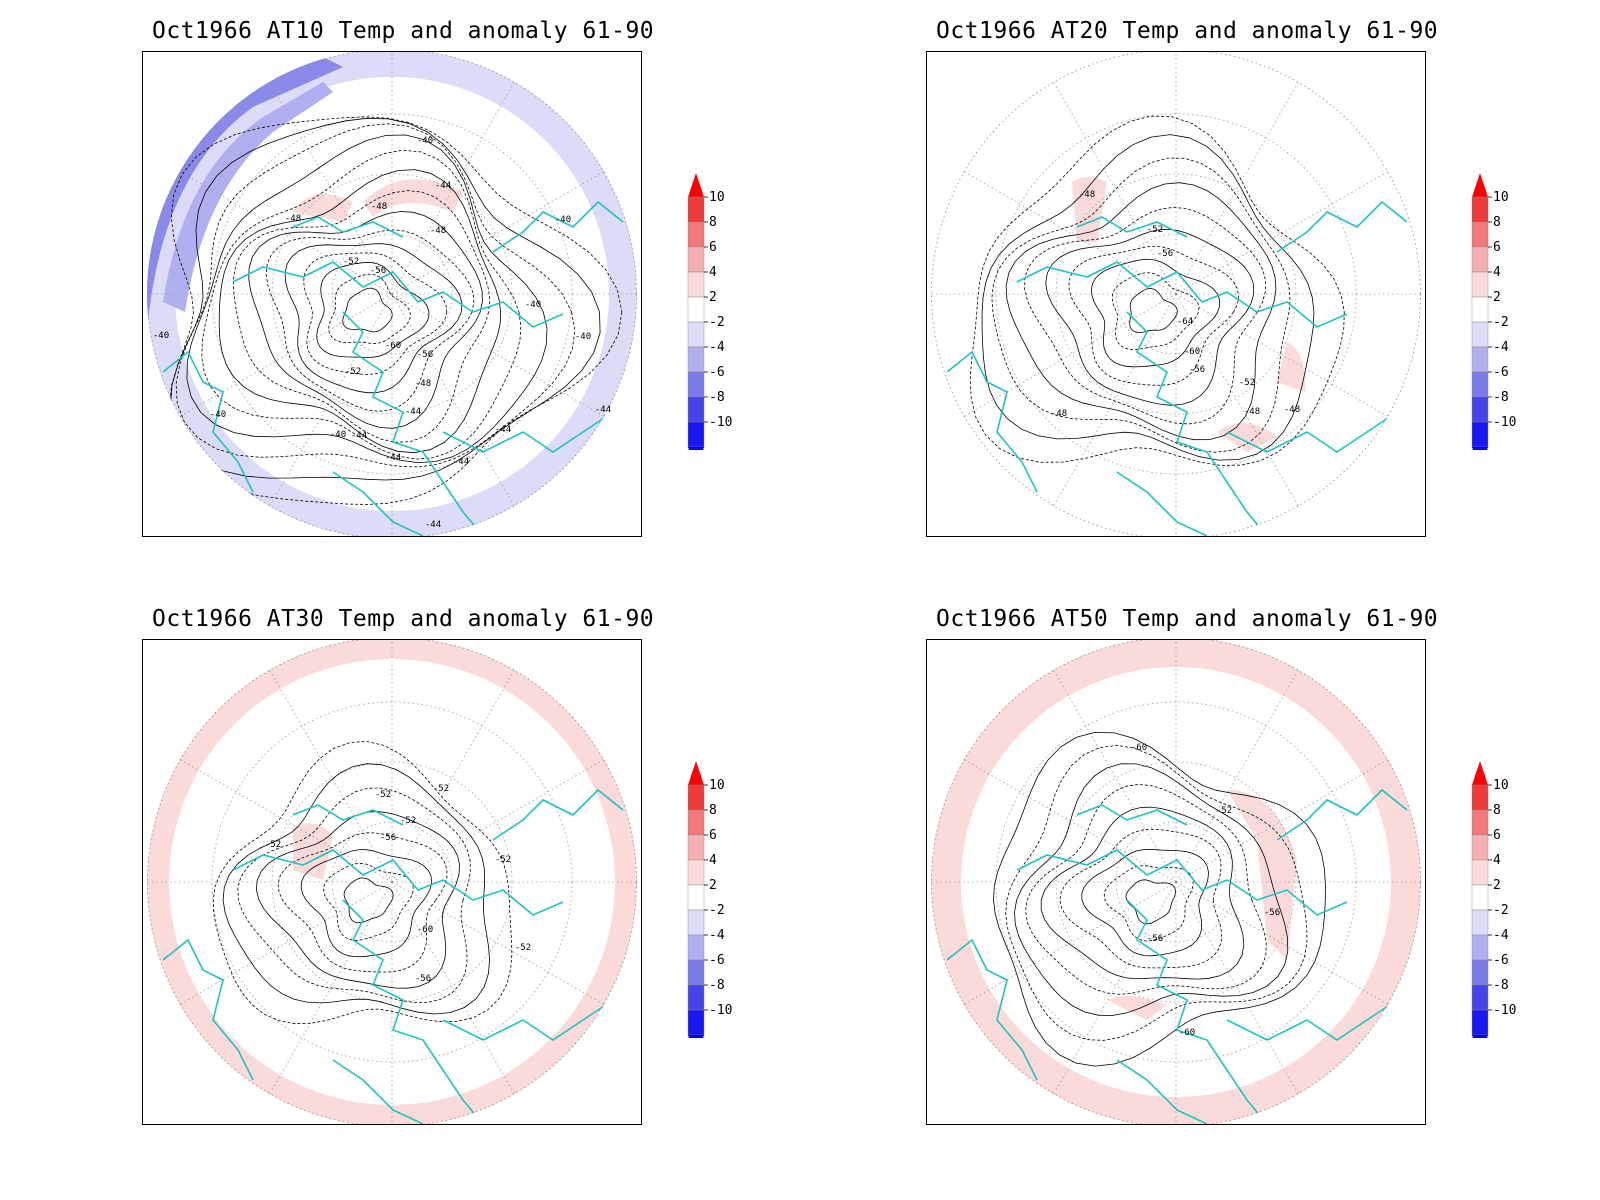 The image size is (1600, 1200). I want to click on panel-title: Oct1966 AT20 Temp and anomaly 61-90, so click(1187, 31).